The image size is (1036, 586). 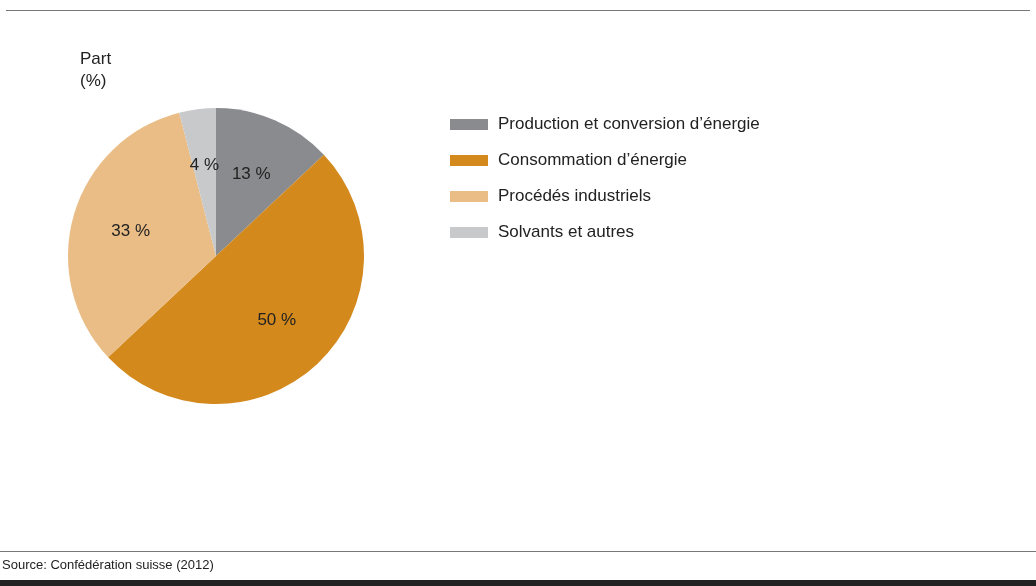 What do you see at coordinates (575, 196) in the screenshot?
I see `legend-label: Procédés industriels` at bounding box center [575, 196].